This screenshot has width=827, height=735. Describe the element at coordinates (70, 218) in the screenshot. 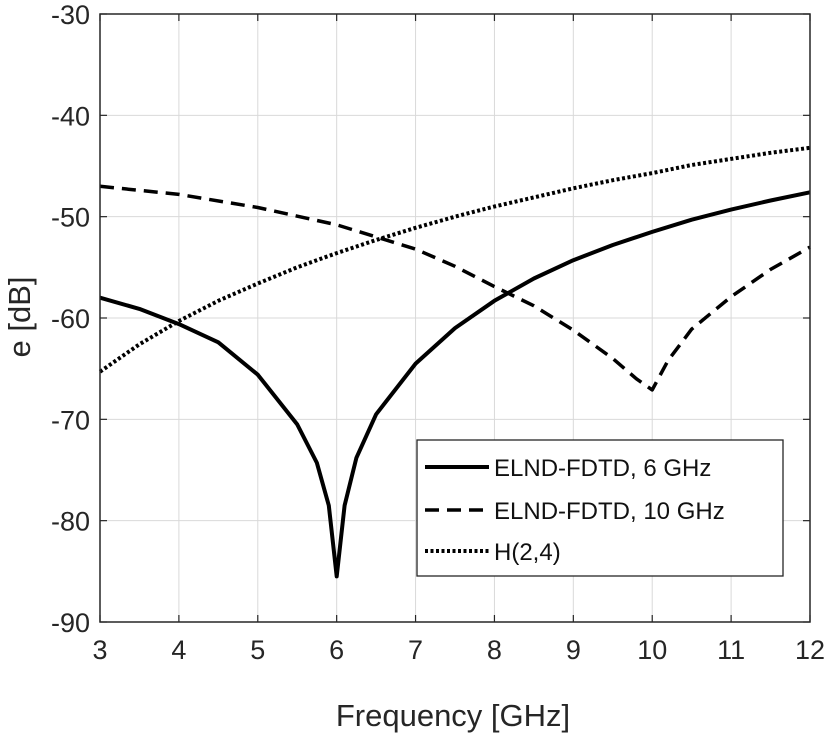

I see `y-tick-label: -50` at that location.